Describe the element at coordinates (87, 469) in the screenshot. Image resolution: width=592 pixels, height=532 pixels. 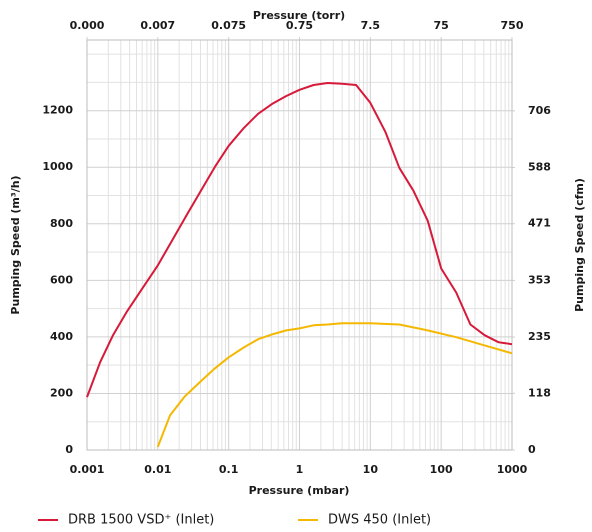
I see `x-tick-label: 0.001` at that location.